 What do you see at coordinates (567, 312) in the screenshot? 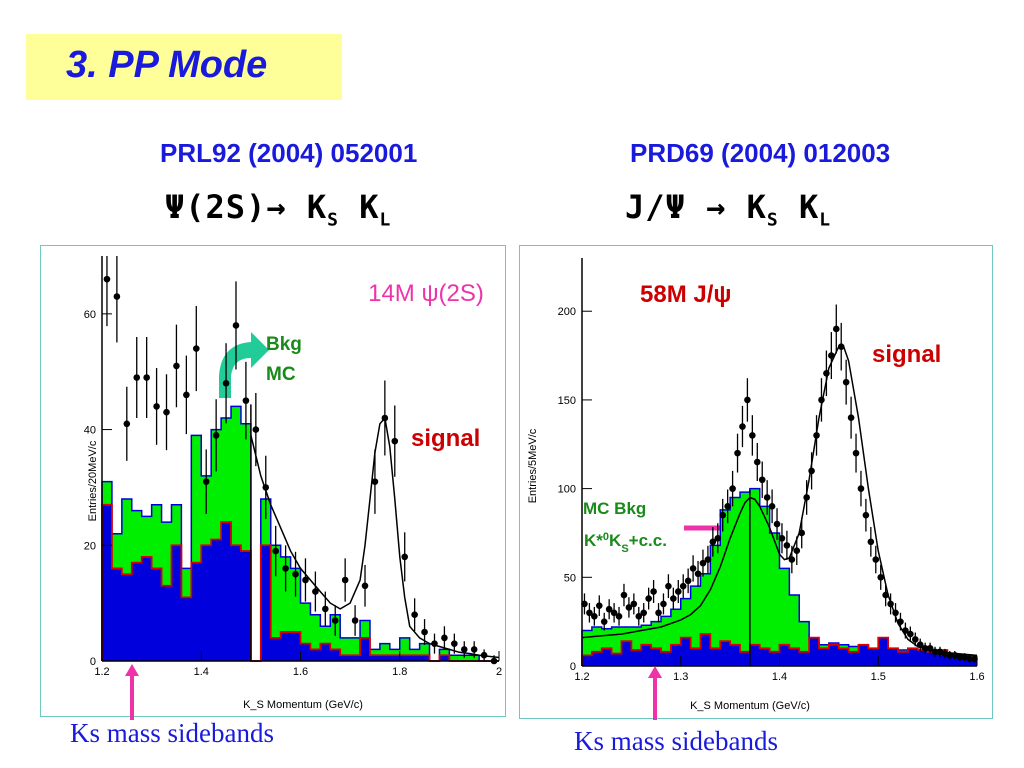
I see `y-tick-label: 200` at bounding box center [567, 312].